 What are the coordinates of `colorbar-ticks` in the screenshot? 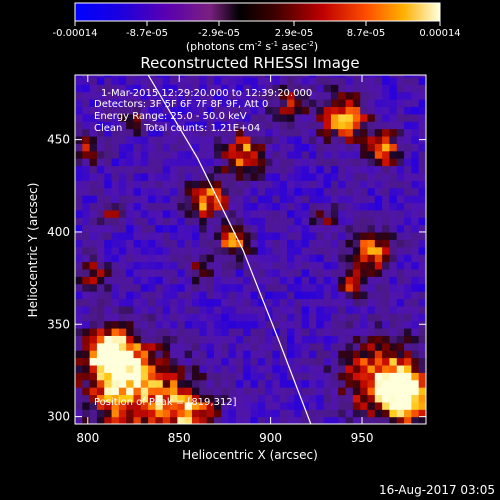 It's located at (257, 23).